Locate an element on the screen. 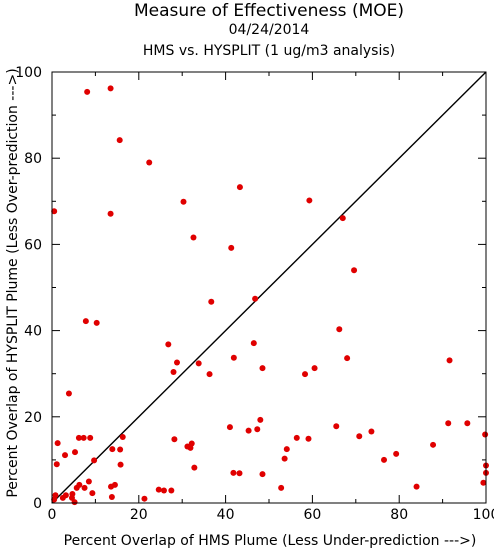 The image size is (494, 551). x-tick-label: 20 is located at coordinates (139, 515).